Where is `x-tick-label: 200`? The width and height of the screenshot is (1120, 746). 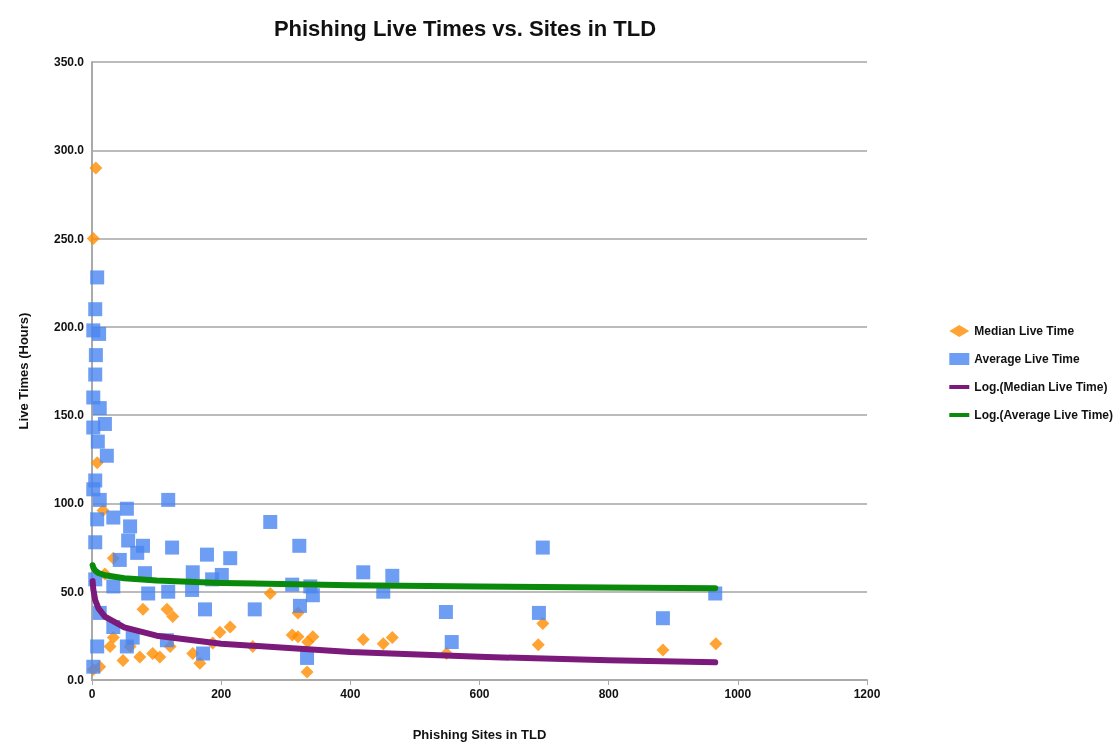 x-tick-label: 200 is located at coordinates (221, 694).